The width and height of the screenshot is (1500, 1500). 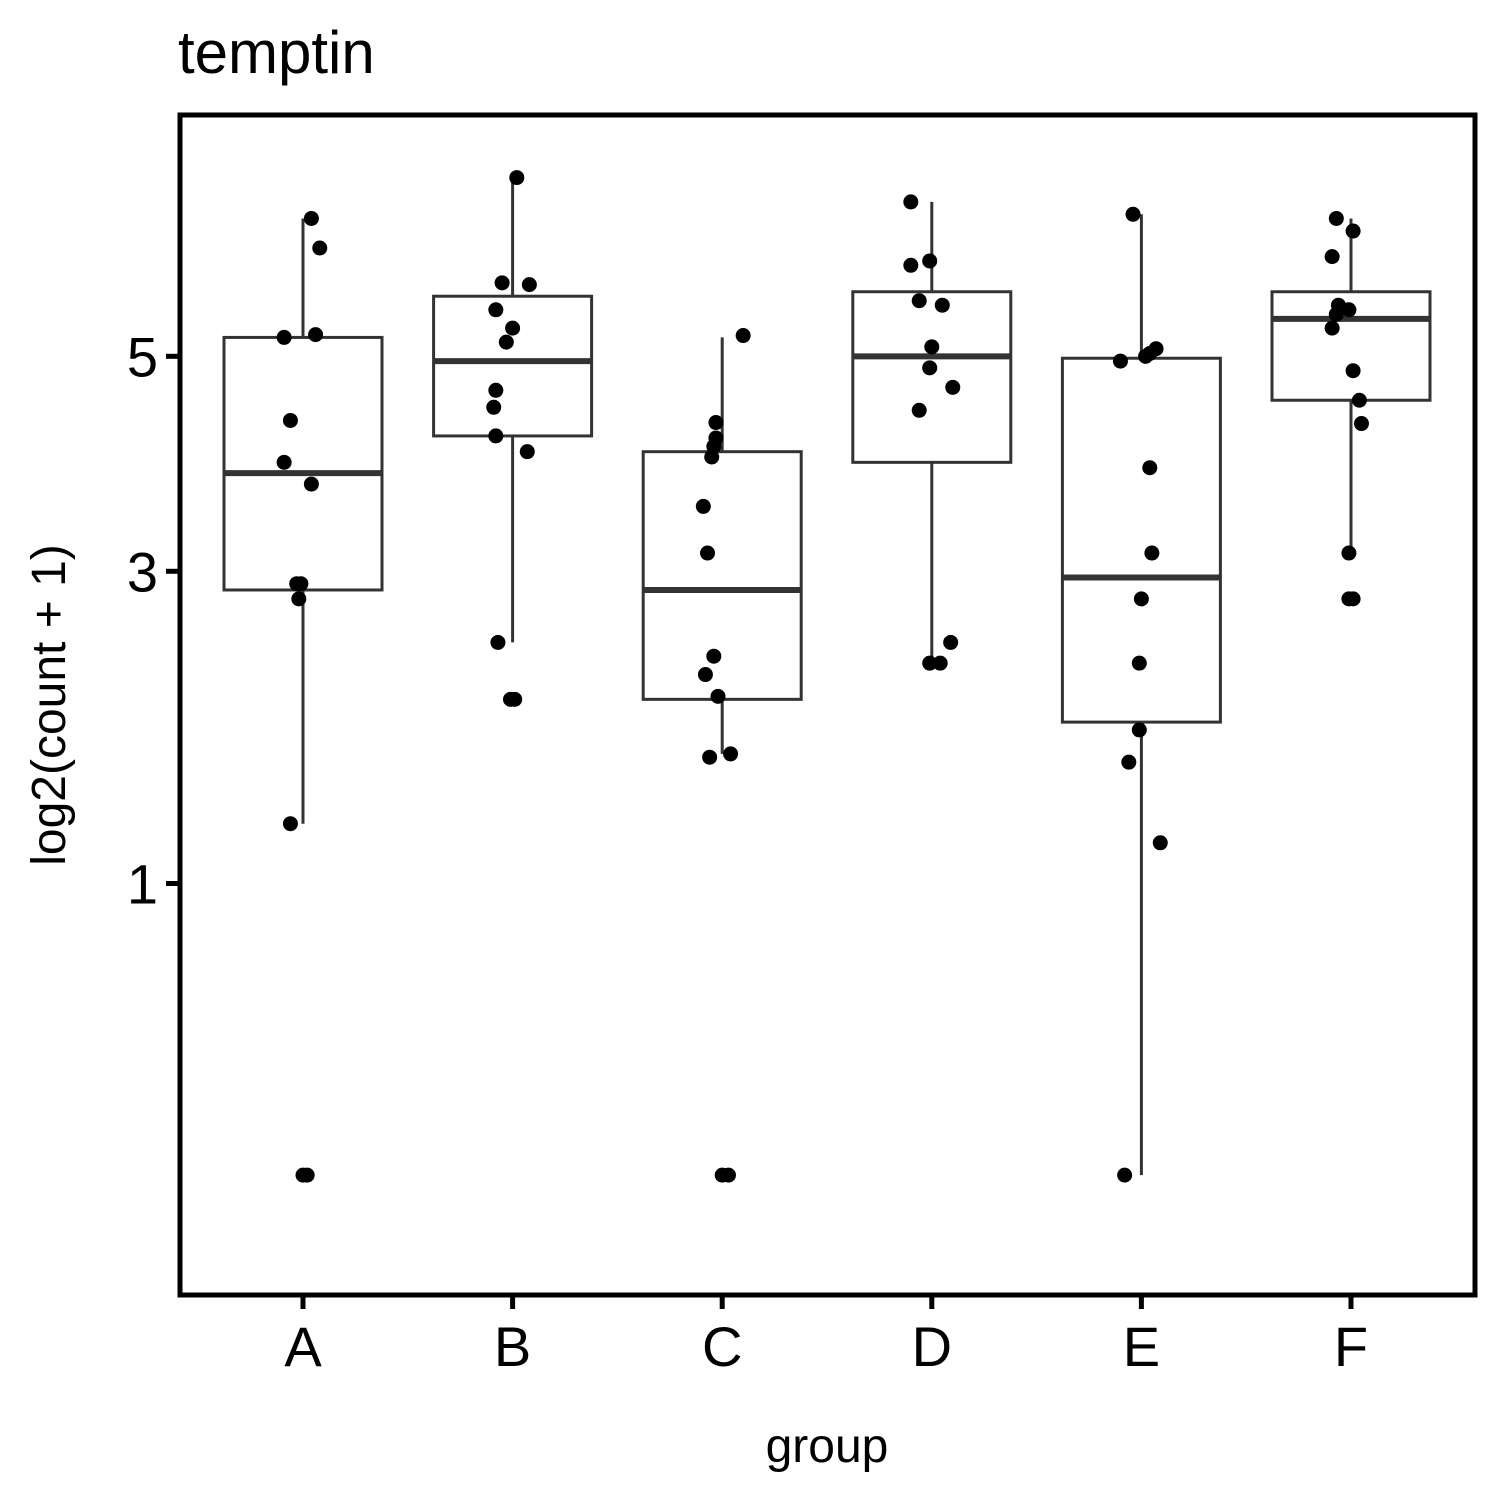 I want to click on boxplot-a, so click(x=303, y=521).